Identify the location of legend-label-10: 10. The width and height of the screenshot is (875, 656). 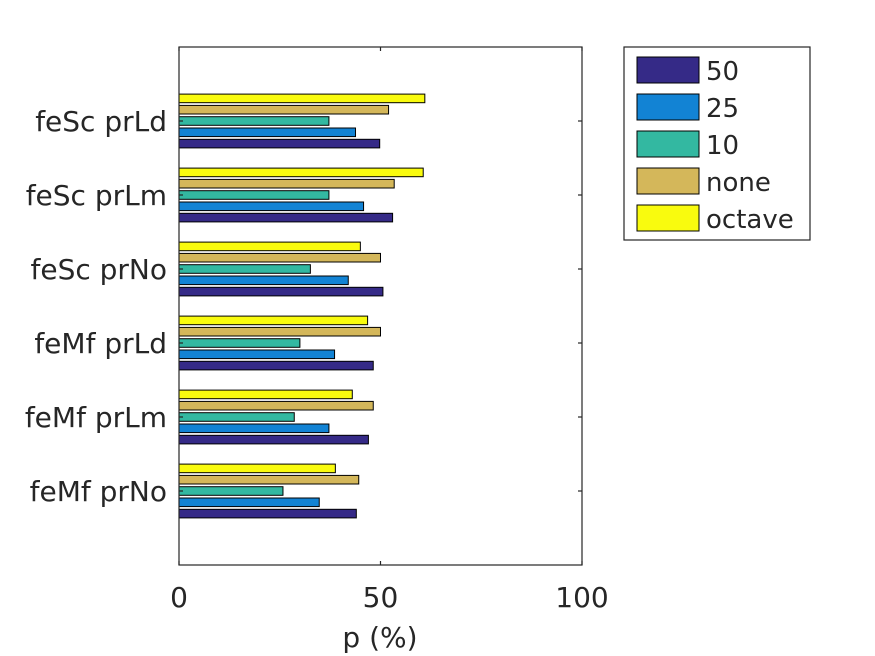
(722, 146).